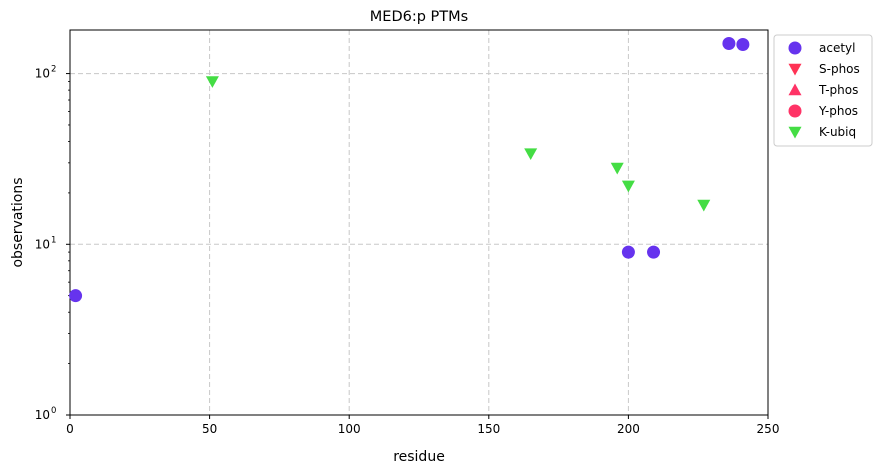 The height and width of the screenshot is (474, 881). What do you see at coordinates (795, 48) in the screenshot?
I see `legend-marker-acetyl` at bounding box center [795, 48].